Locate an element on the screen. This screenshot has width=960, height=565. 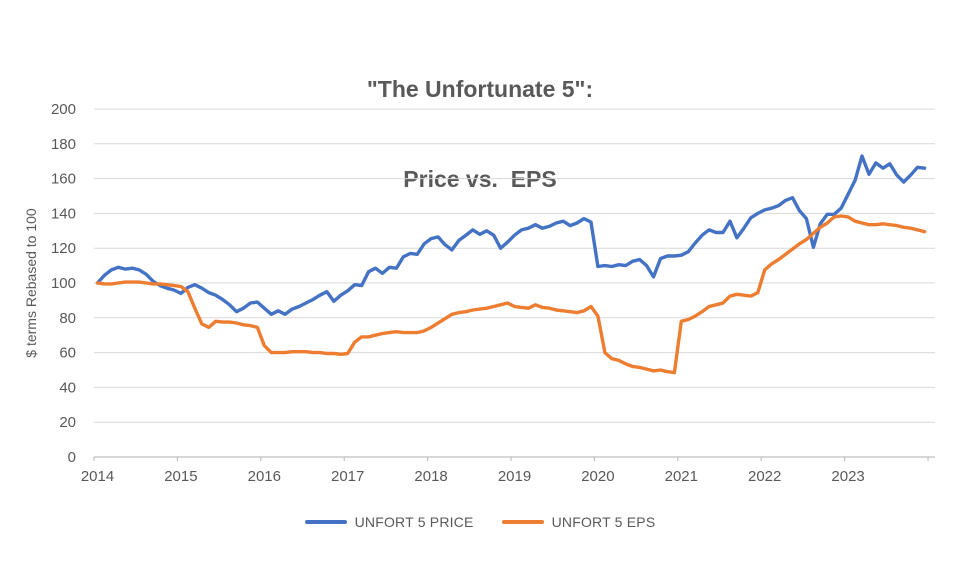
legend-label-price: UNFORT 5 PRICE is located at coordinates (414, 522).